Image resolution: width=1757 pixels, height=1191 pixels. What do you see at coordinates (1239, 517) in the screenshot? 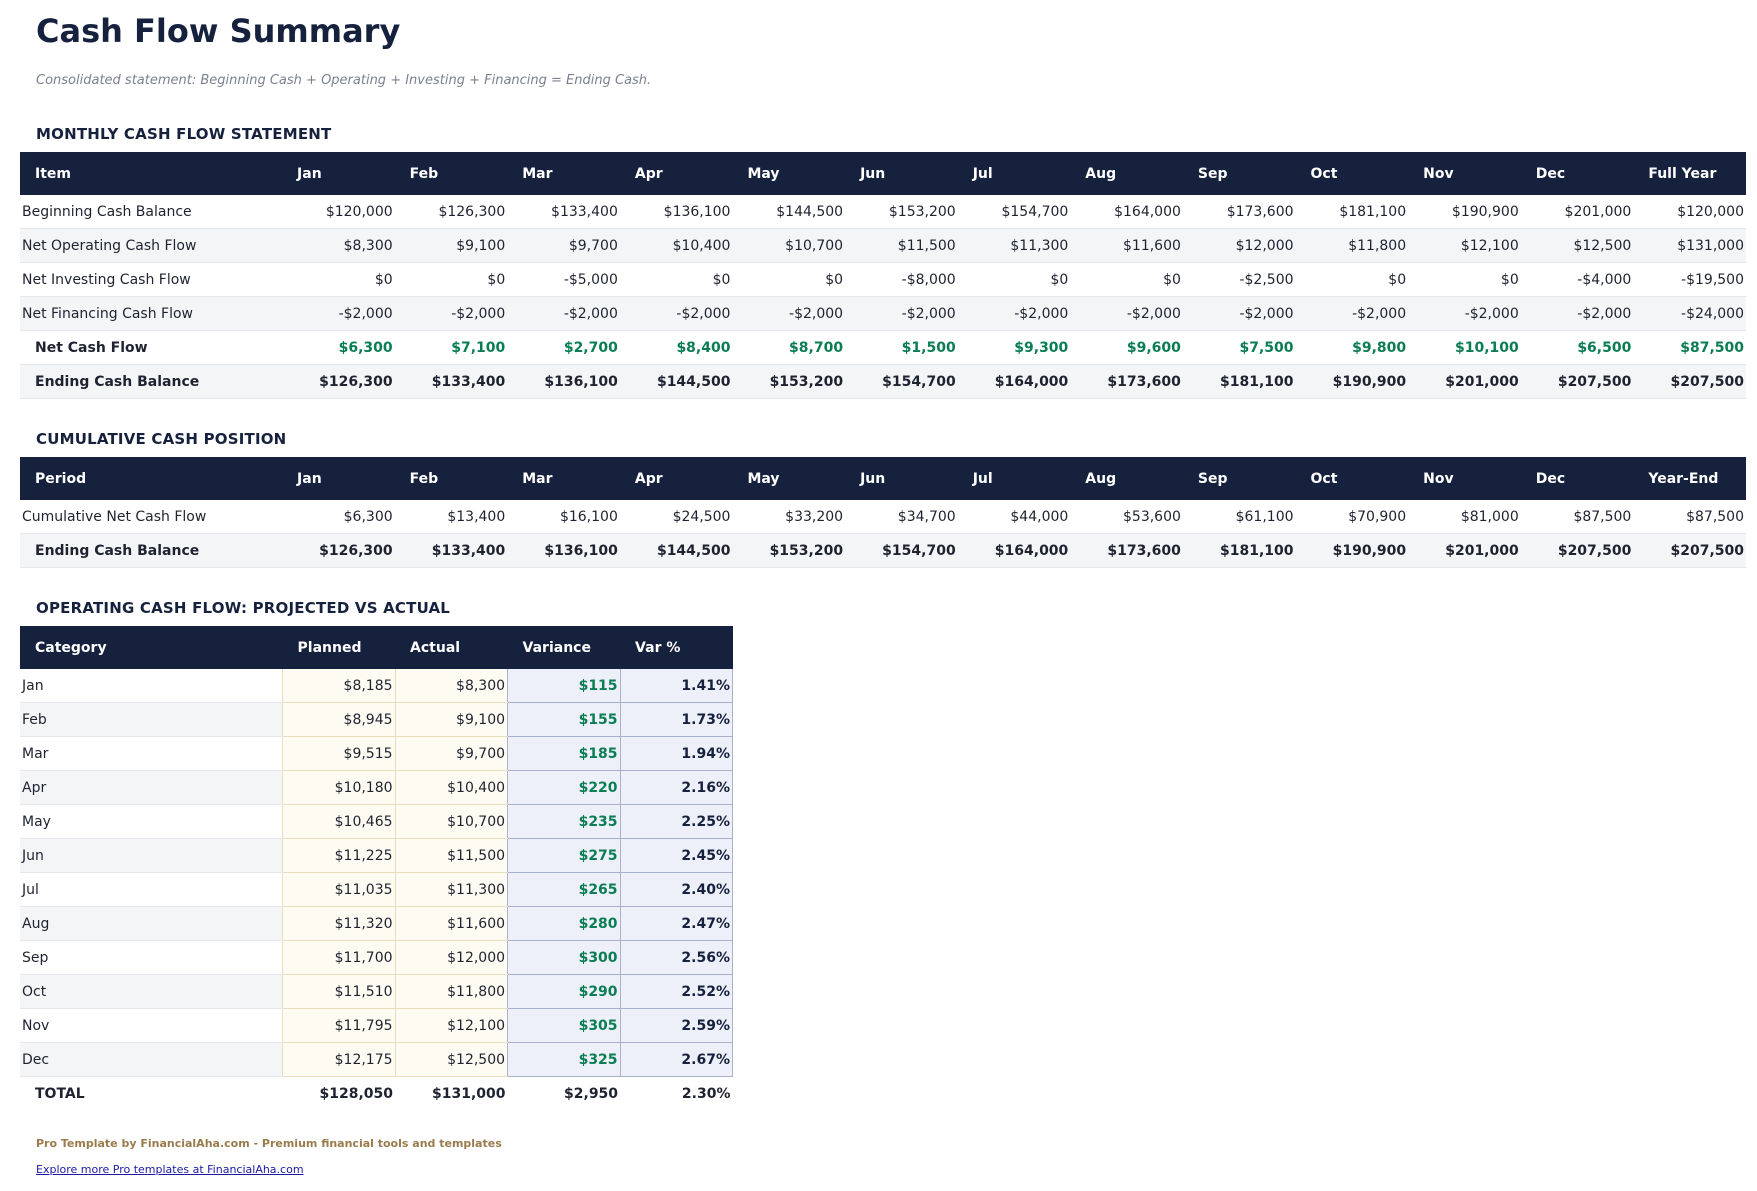
I see `cell-value: $61,100` at bounding box center [1239, 517].